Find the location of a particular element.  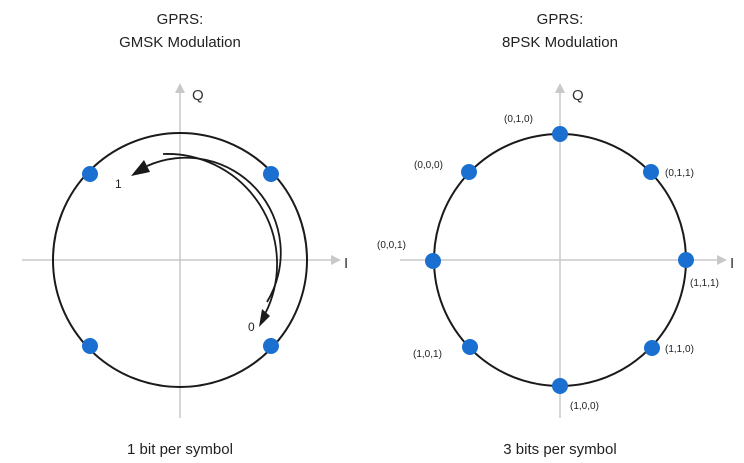

8psk-label-110: (1,1,0) is located at coordinates (679, 349).